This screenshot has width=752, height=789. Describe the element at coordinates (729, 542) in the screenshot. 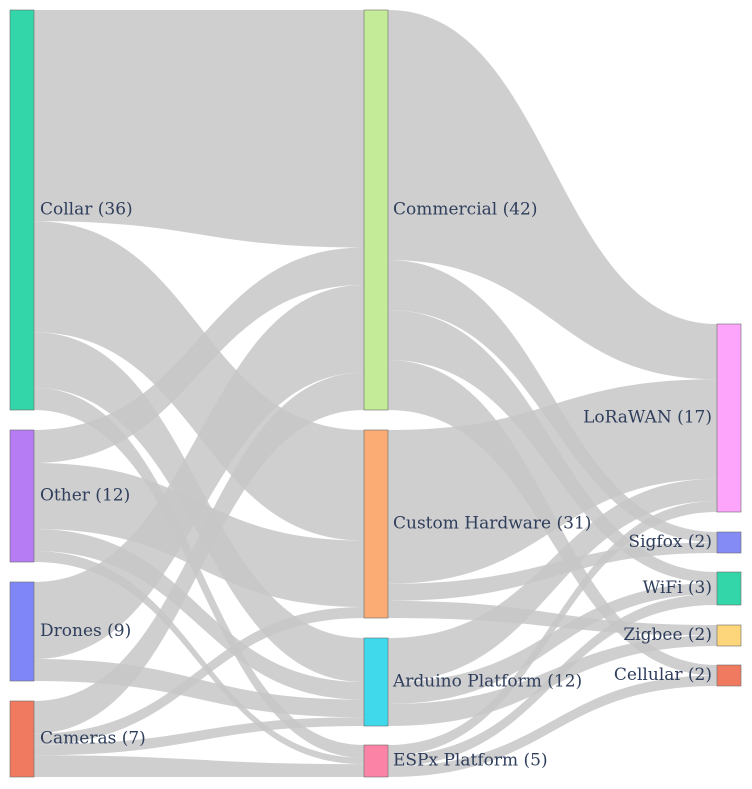

I see `node-sigfox` at that location.